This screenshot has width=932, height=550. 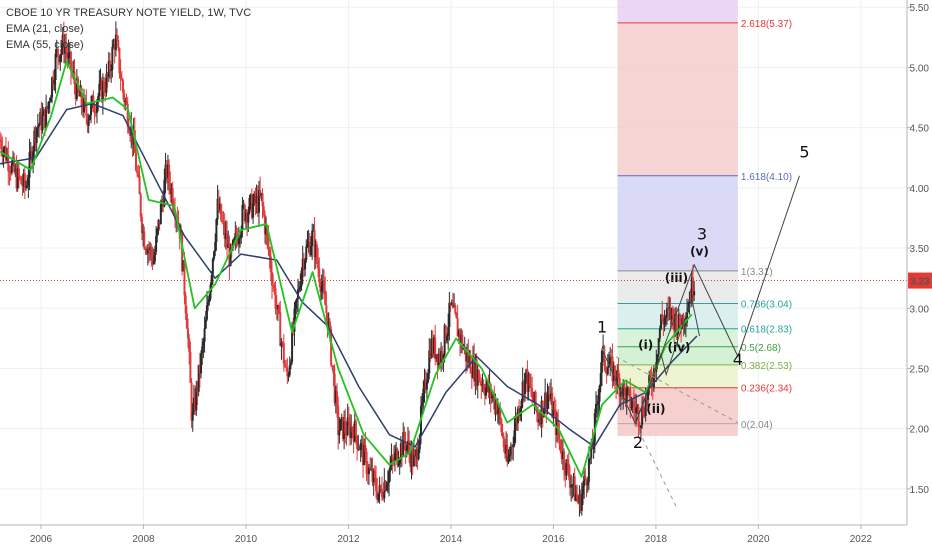 I want to click on fib-band-below, so click(x=677, y=429).